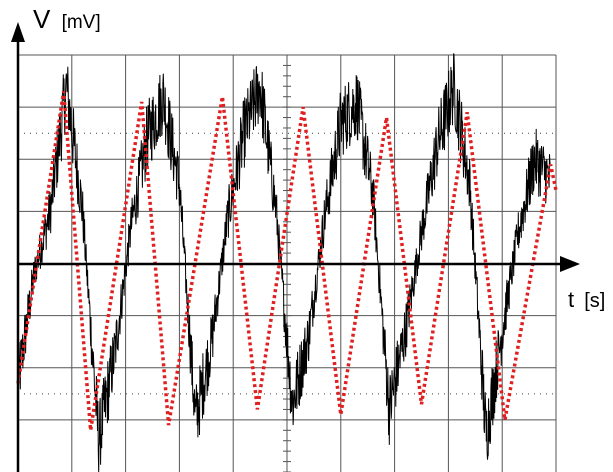  I want to click on y-axis-arrow-icon, so click(18, 32).